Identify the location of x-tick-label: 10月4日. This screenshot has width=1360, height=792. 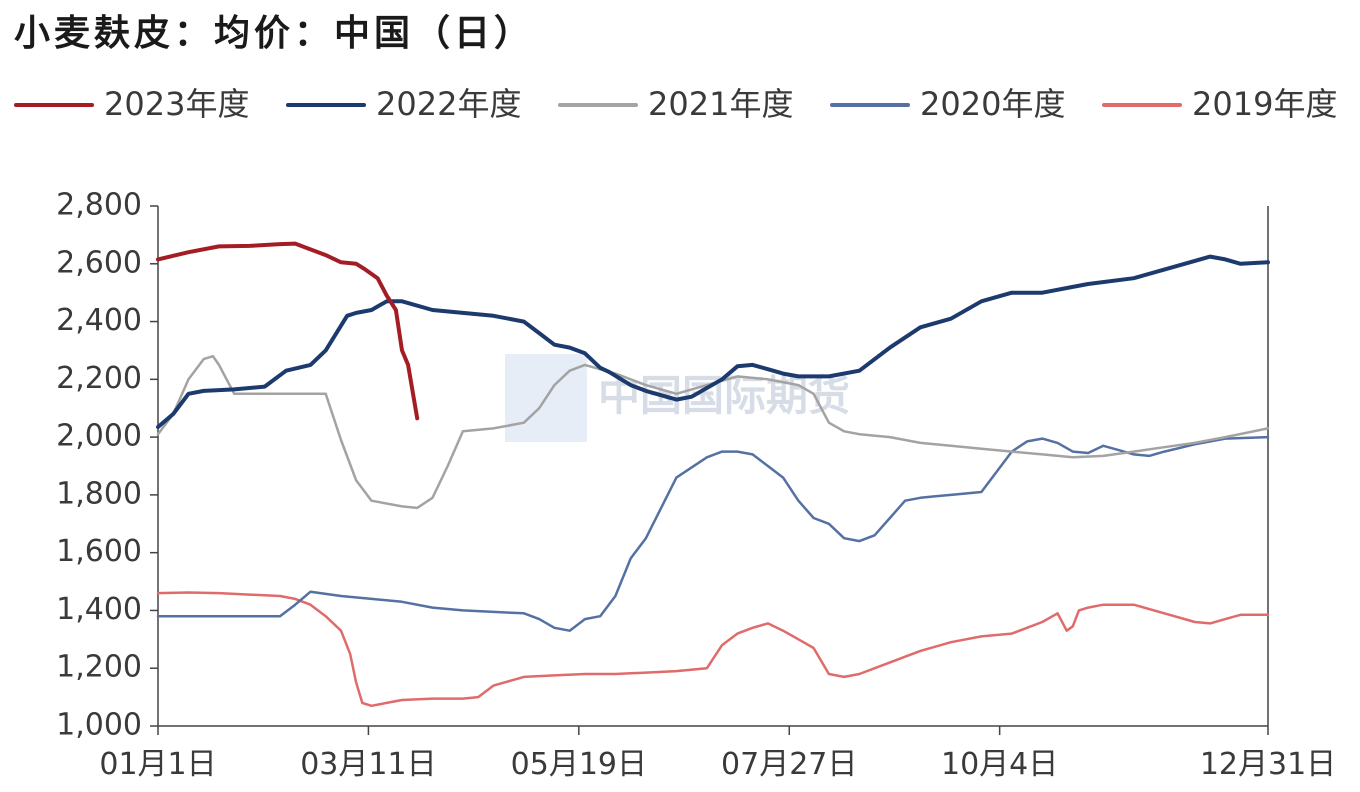
(999, 764).